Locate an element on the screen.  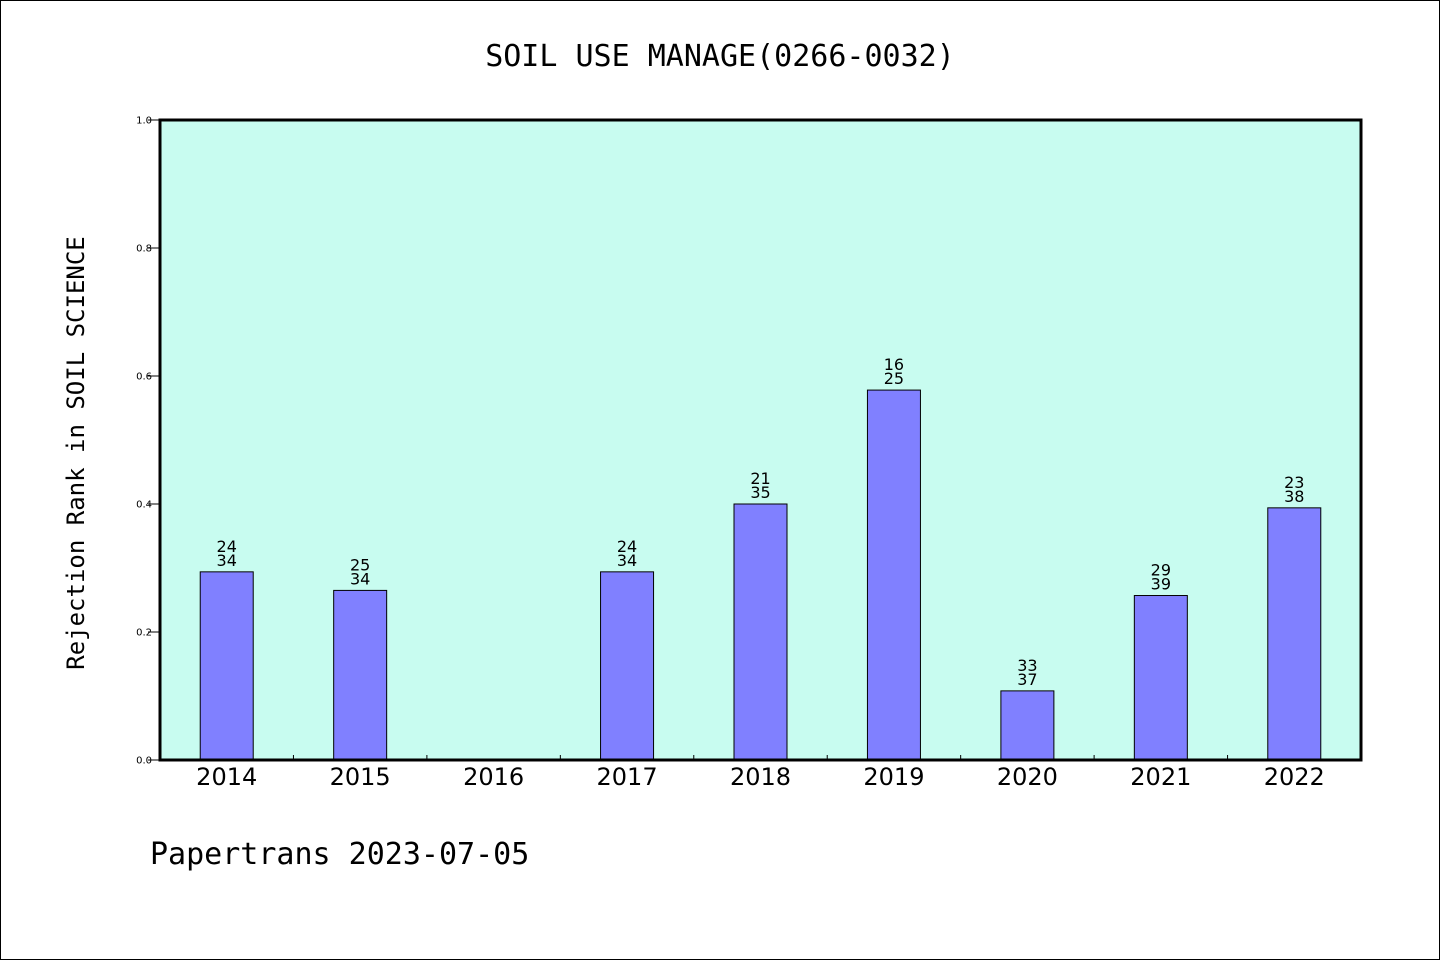
bar-2022 is located at coordinates (1294, 634).